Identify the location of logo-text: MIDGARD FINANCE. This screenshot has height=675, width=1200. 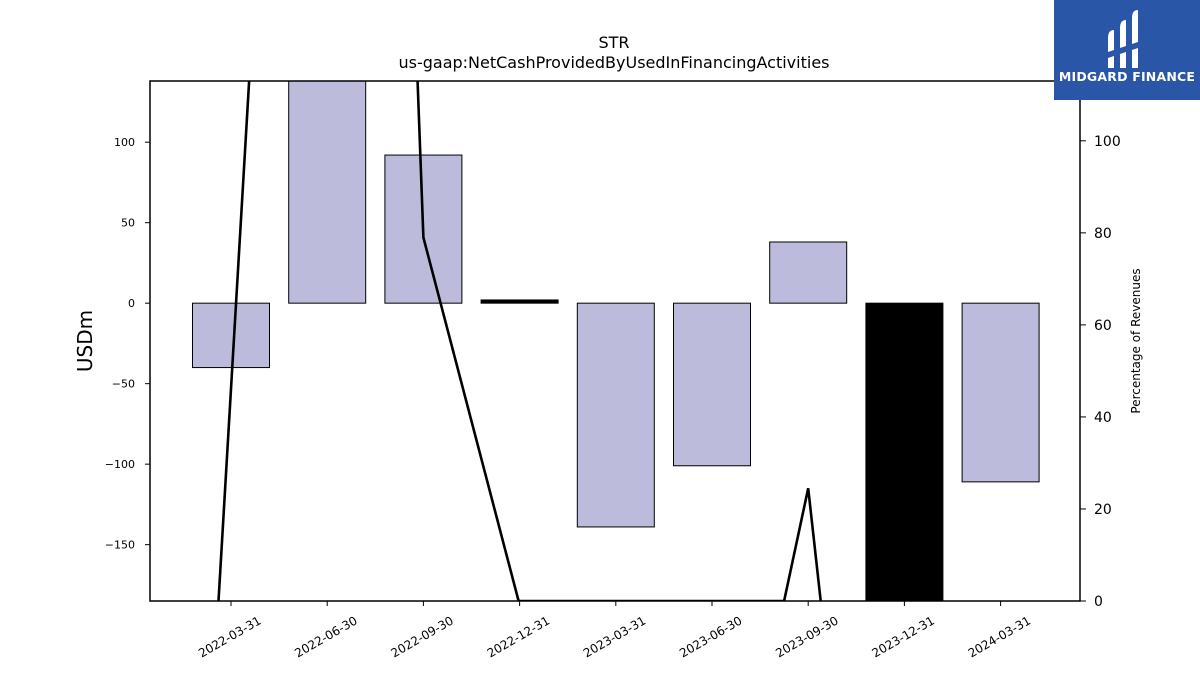
(1127, 76).